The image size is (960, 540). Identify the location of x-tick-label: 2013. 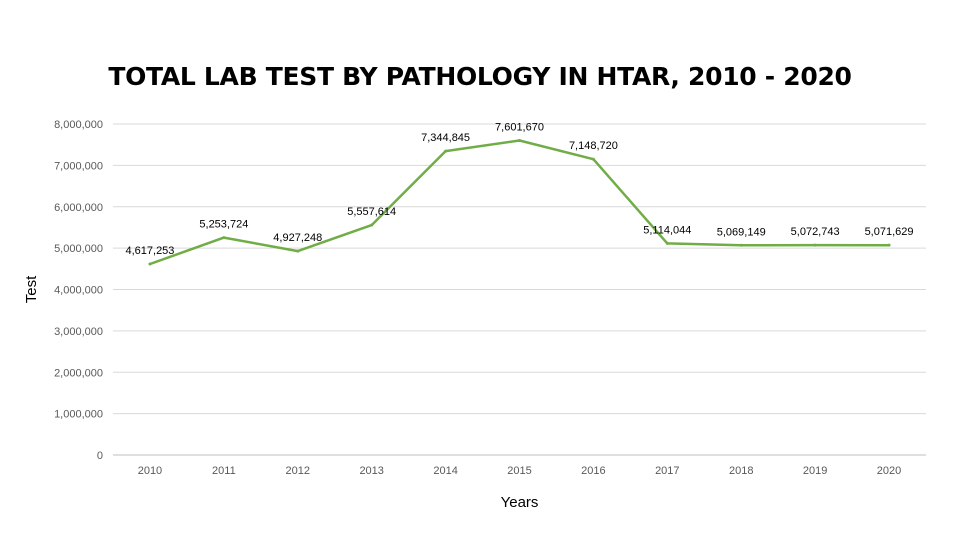
(371, 471).